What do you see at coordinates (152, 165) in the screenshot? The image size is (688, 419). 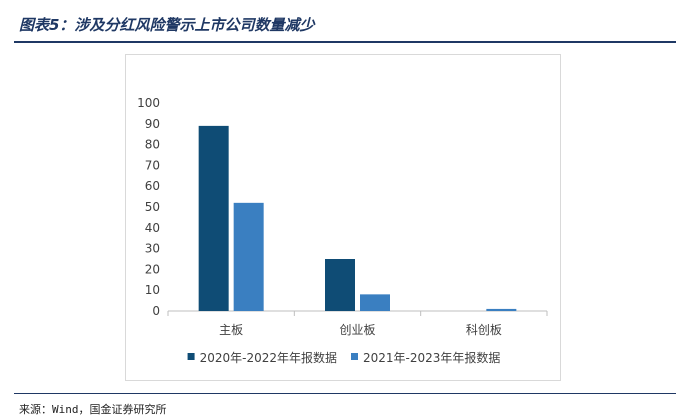 I see `y-tick-label: 70` at bounding box center [152, 165].